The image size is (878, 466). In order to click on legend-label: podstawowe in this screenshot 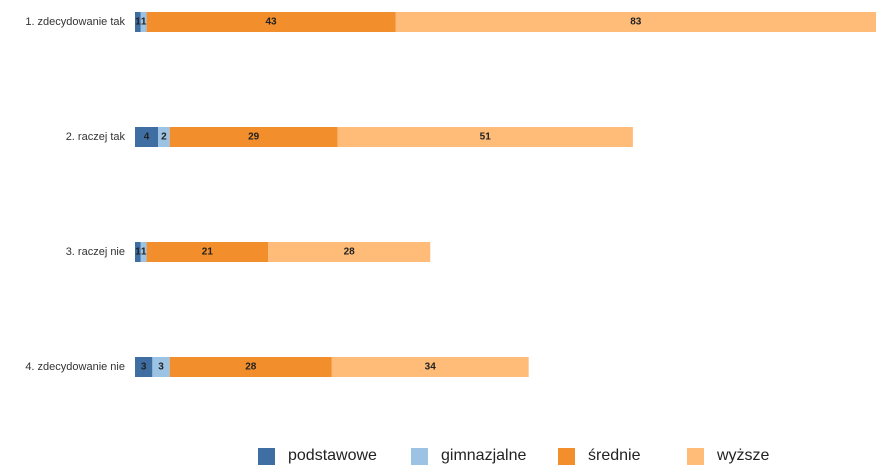, I will do `click(332, 455)`.